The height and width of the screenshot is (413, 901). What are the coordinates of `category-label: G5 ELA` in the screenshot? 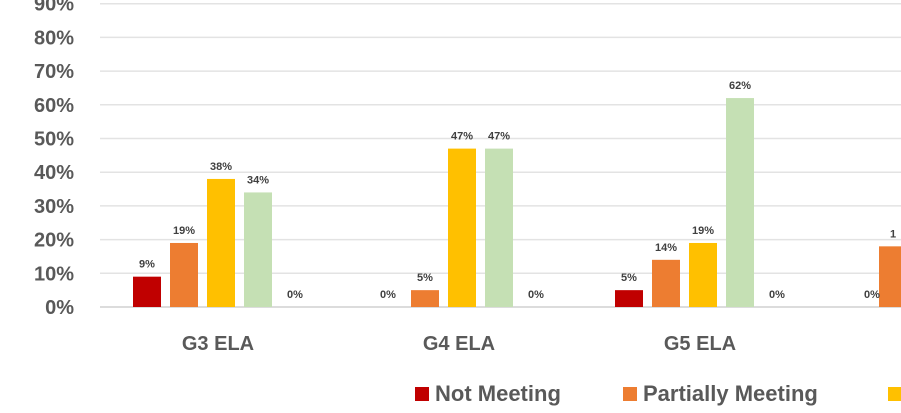 It's located at (700, 344).